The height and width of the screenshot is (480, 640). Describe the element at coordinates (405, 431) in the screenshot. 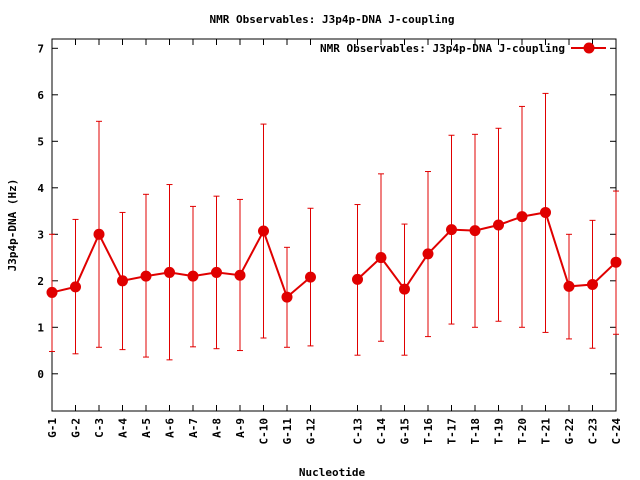

I see `x-tick-label: G-15` at that location.